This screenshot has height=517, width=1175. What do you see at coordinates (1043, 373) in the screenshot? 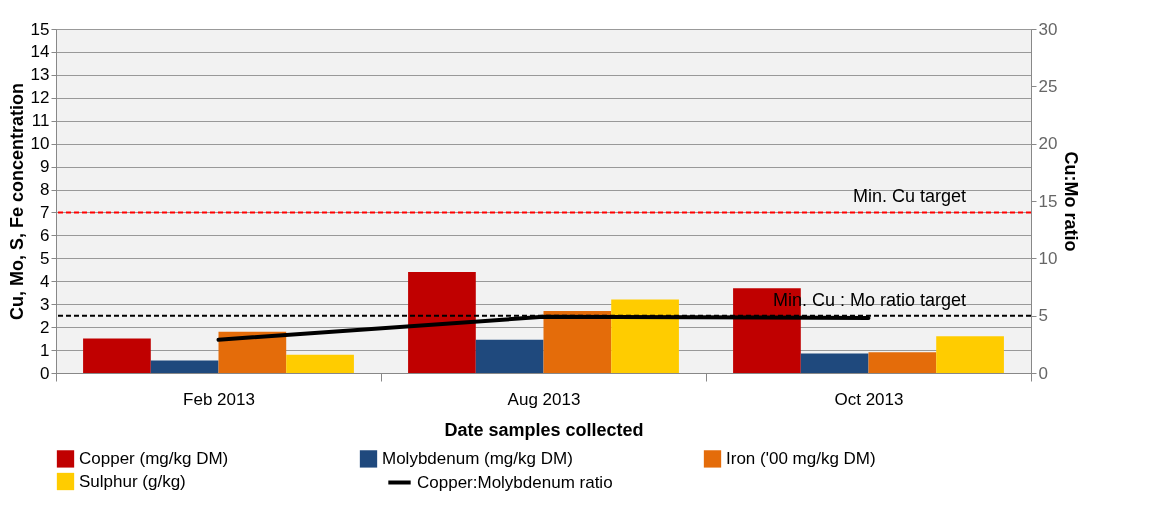
I see `y2-tick-label: 0` at bounding box center [1043, 373].